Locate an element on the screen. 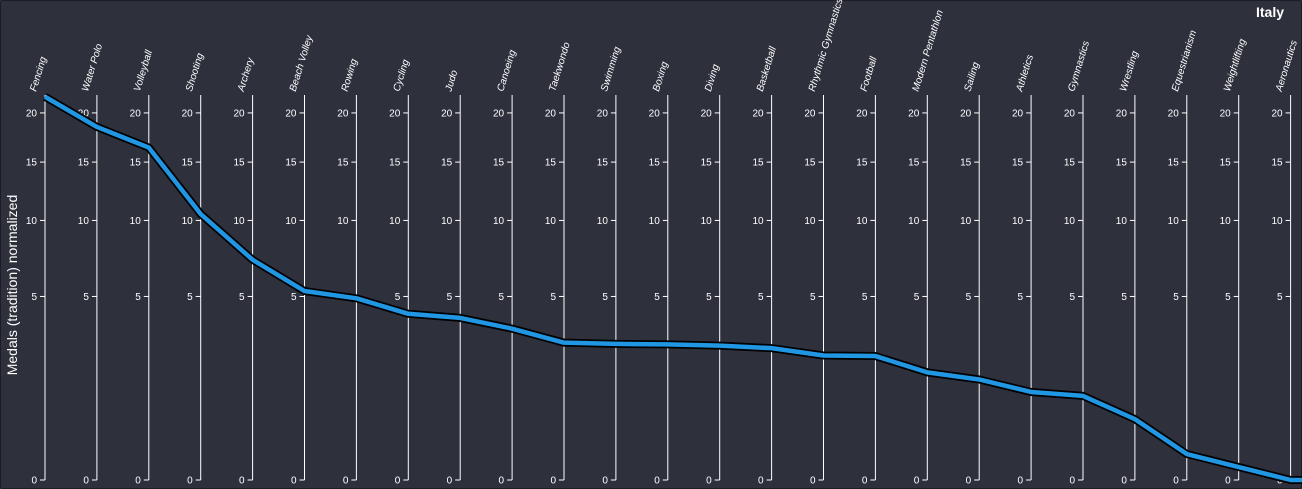 Image resolution: width=1302 pixels, height=489 pixels. axis-category-label: Archery is located at coordinates (246, 75).